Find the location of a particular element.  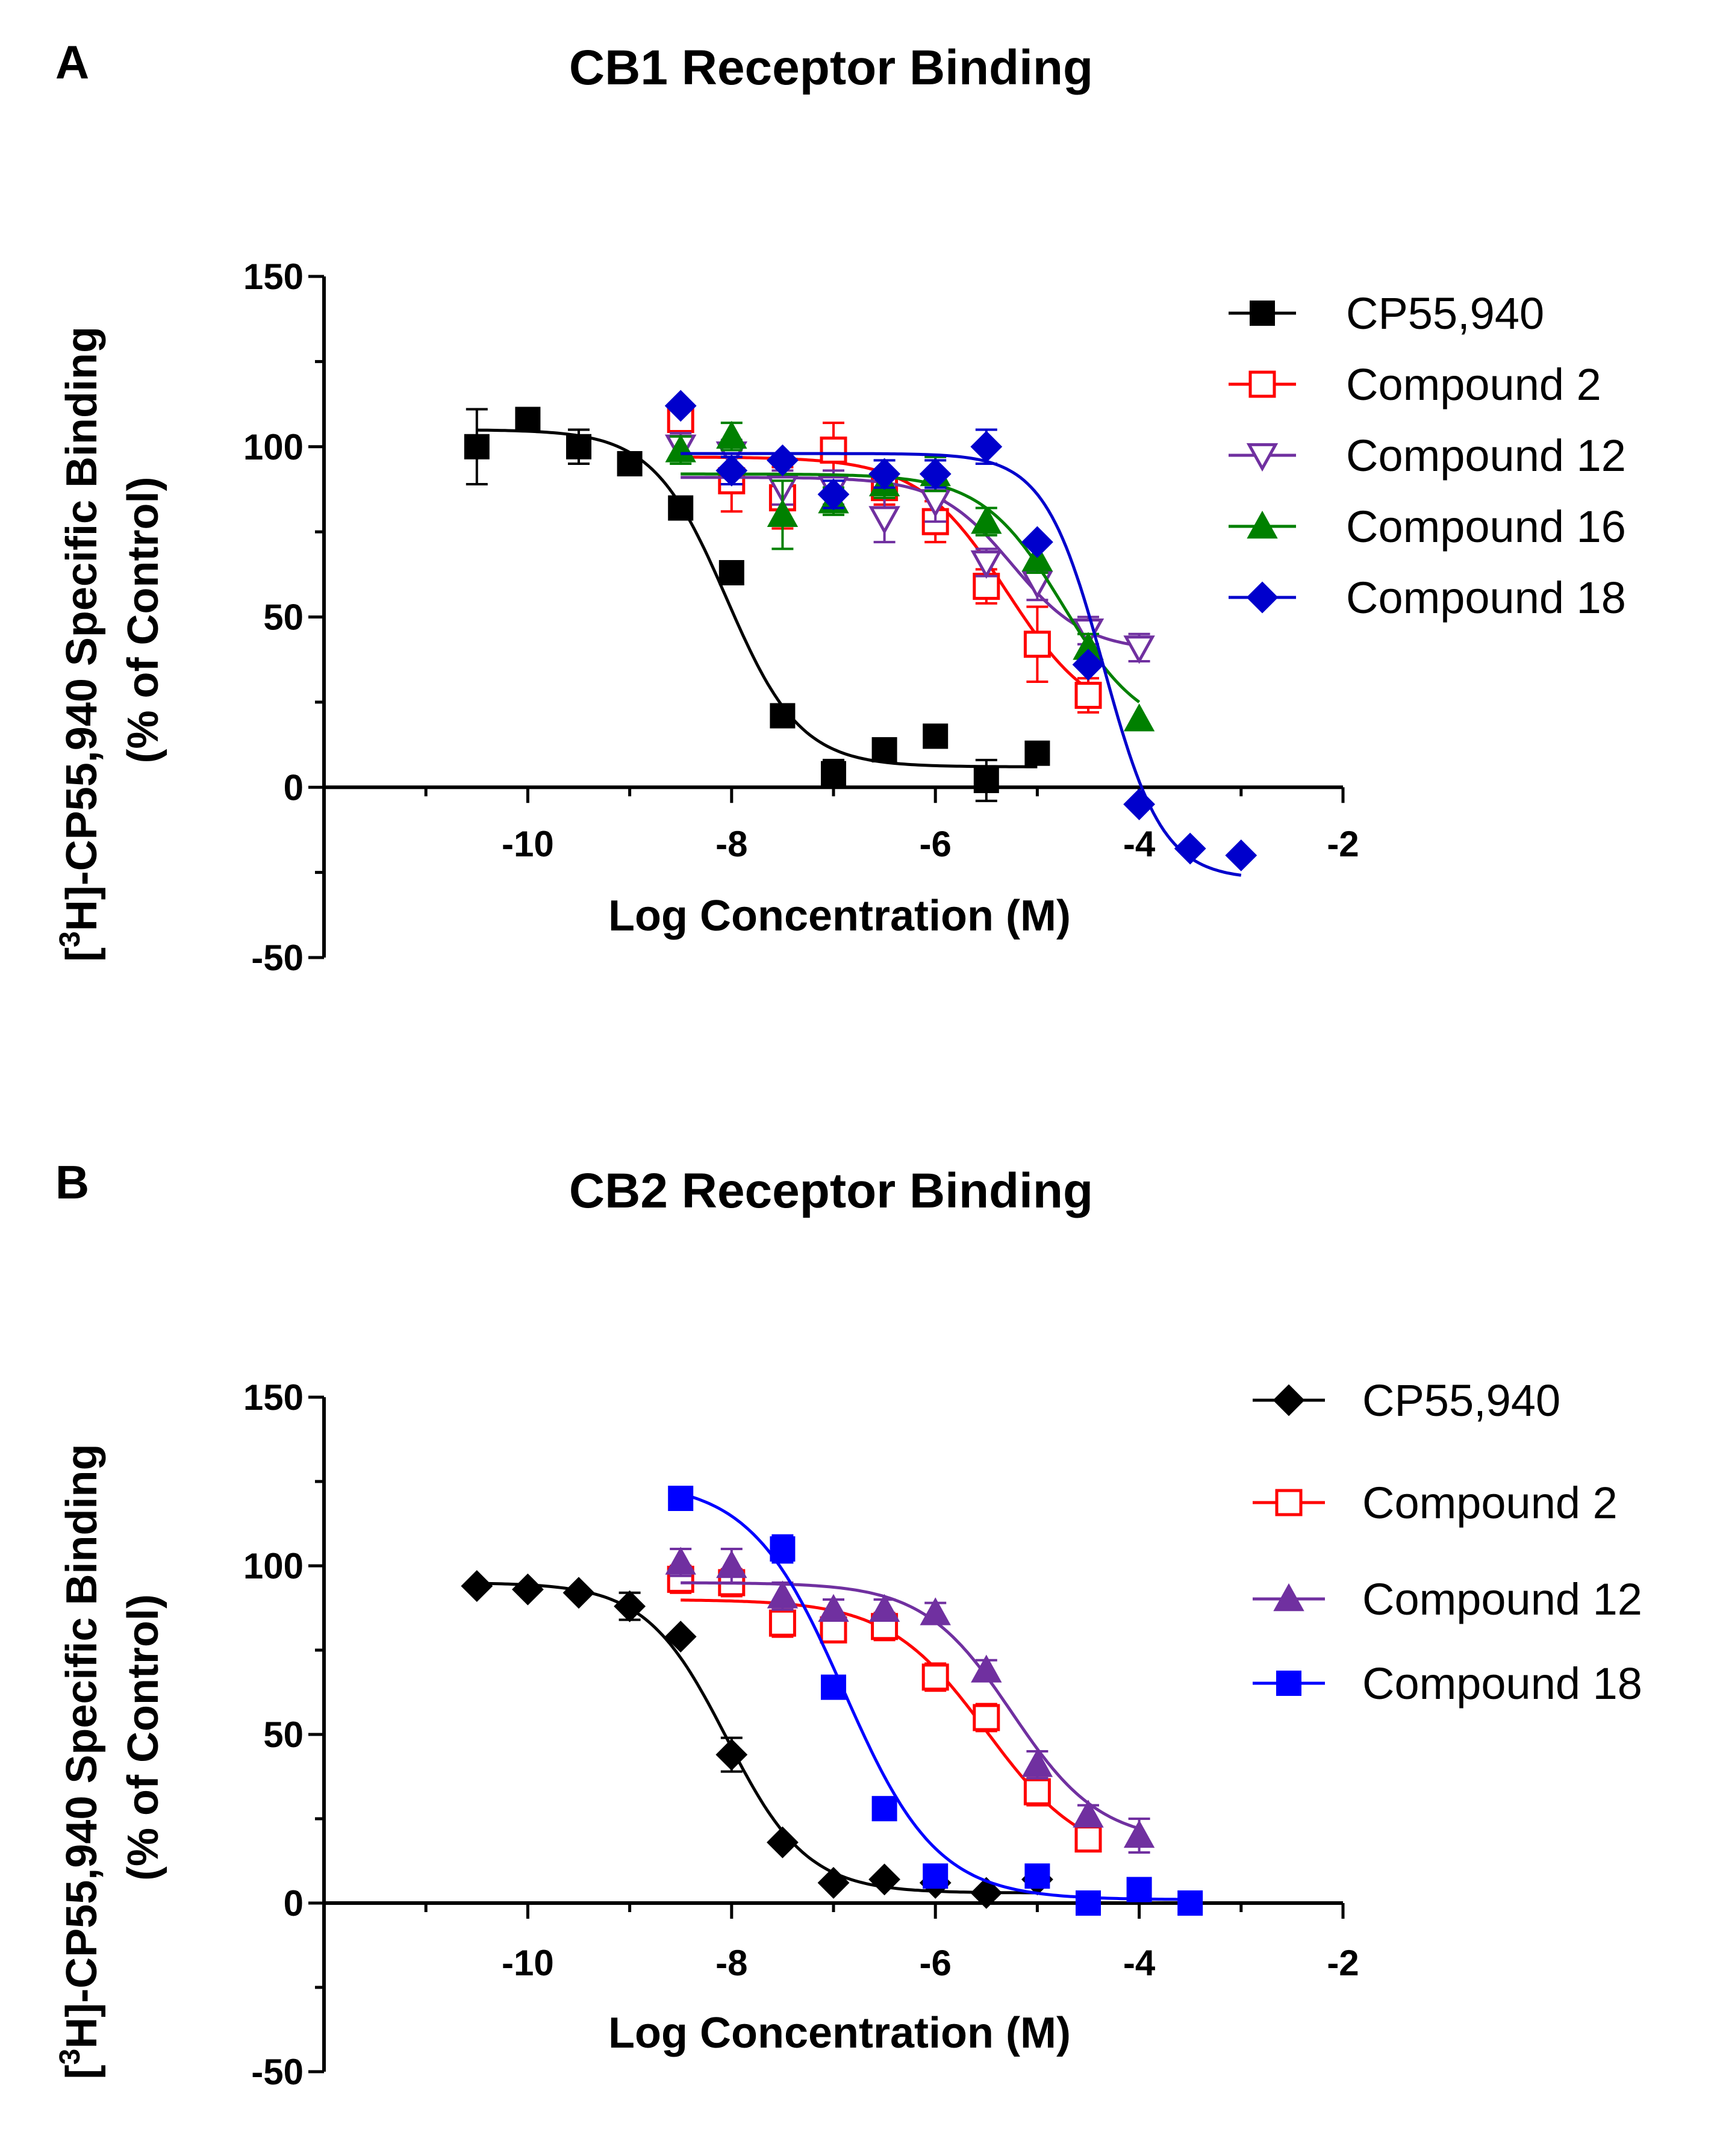

x-tick-label: -10 is located at coordinates (528, 1963).